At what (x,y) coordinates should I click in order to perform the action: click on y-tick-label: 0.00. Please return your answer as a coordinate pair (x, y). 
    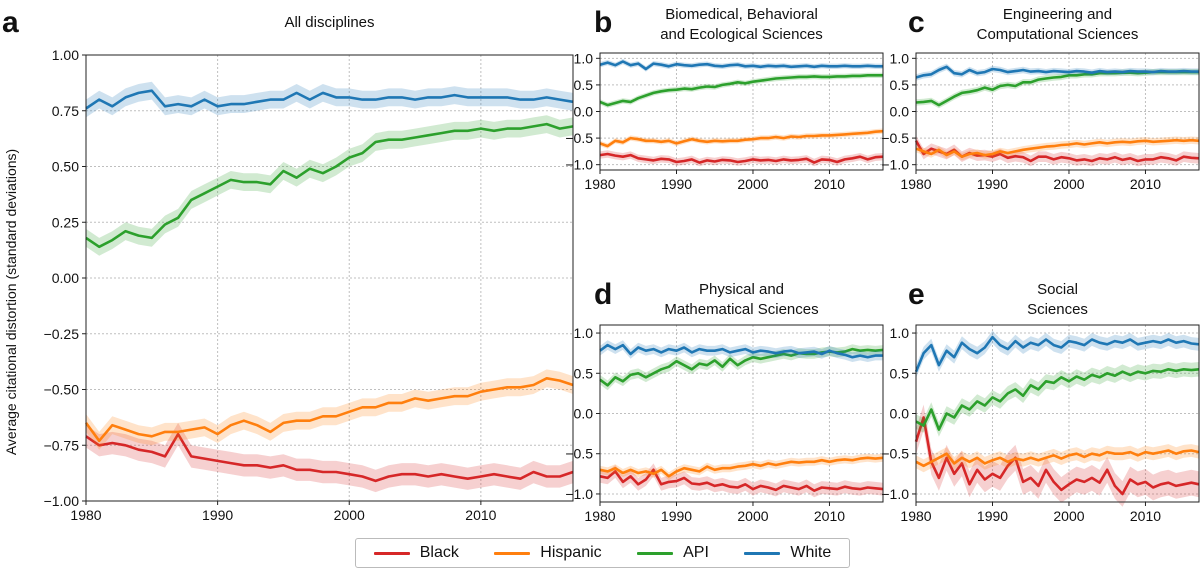
    Looking at the image, I should click on (65, 278).